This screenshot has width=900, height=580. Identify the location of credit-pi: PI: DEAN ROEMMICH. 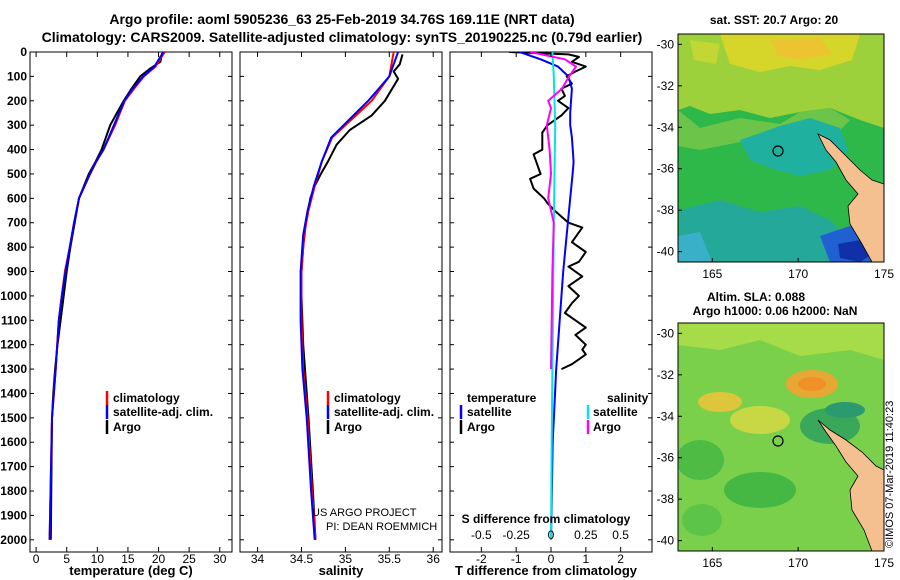
(381, 527).